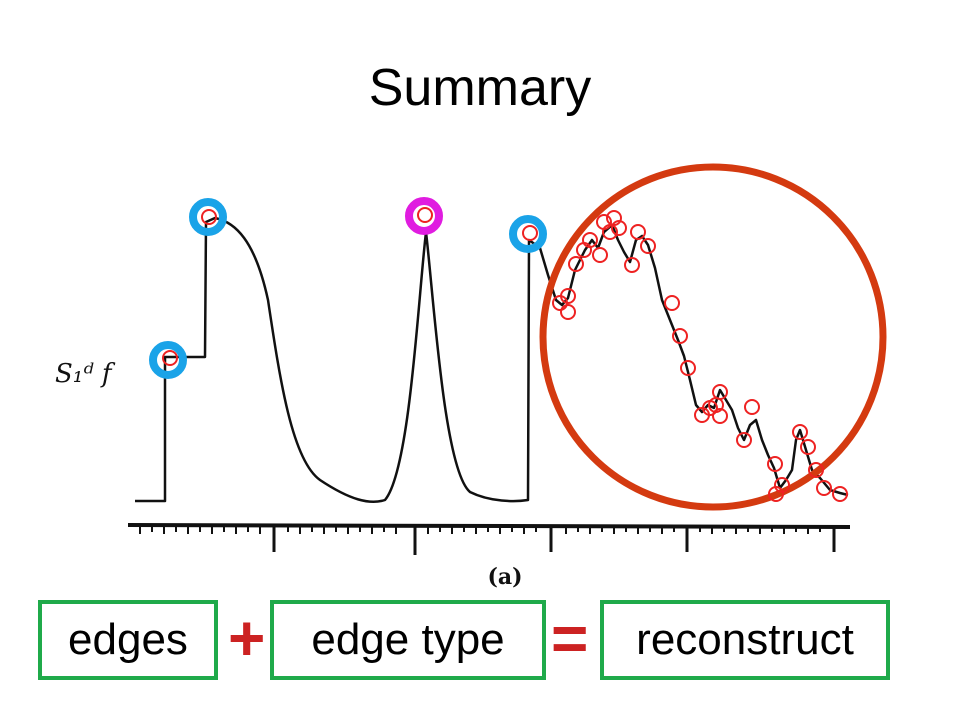  I want to click on plus-operator: +, so click(247, 638).